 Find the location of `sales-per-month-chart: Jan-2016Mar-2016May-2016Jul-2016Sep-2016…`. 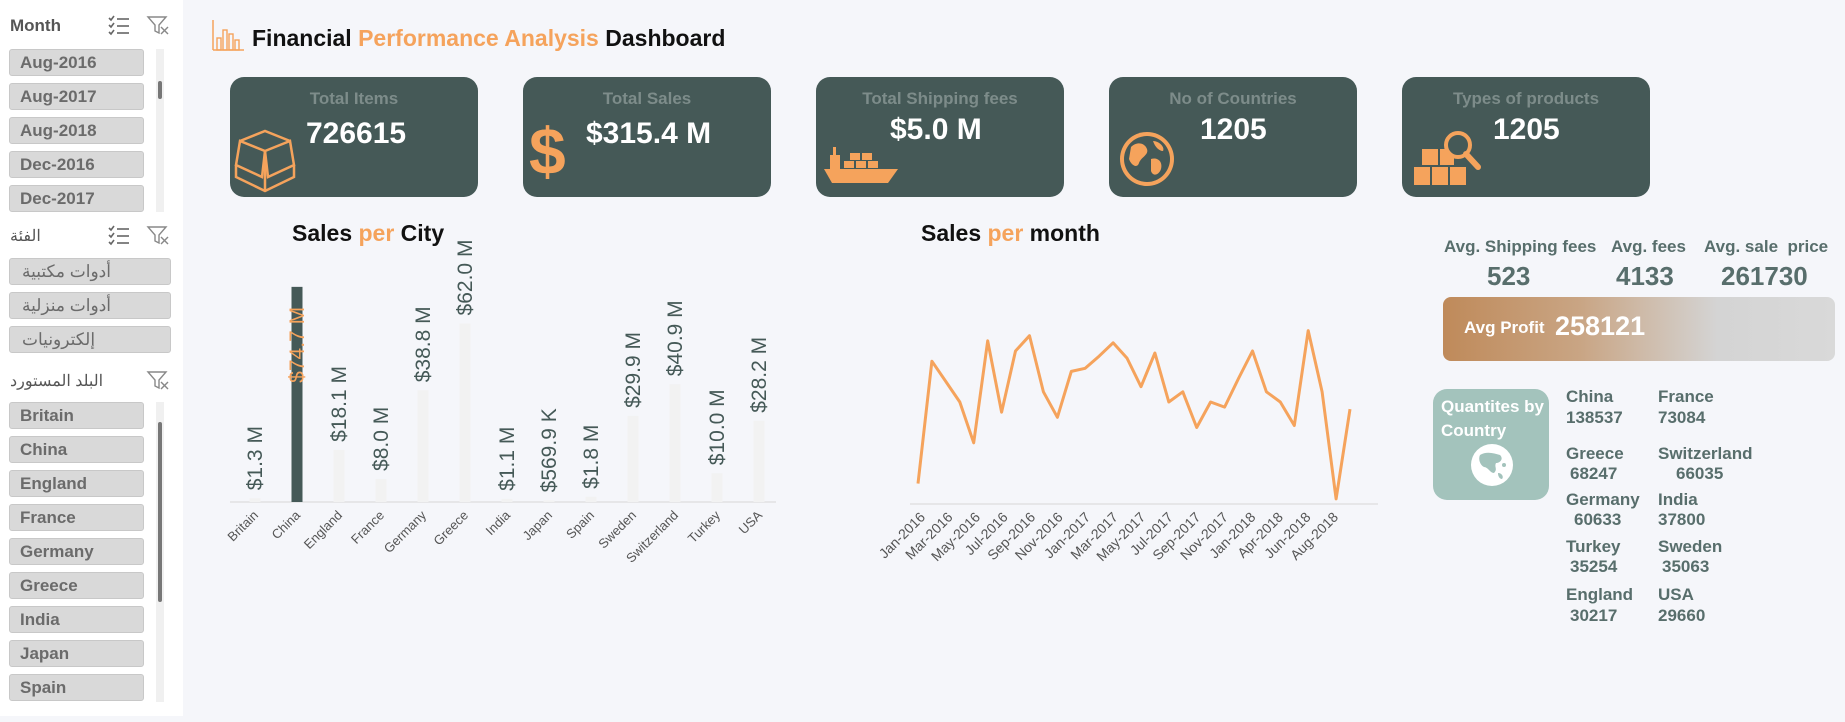

sales-per-month-chart: Jan-2016Mar-2016May-2016Jul-2016Sep-2016… is located at coordinates (1127, 446).